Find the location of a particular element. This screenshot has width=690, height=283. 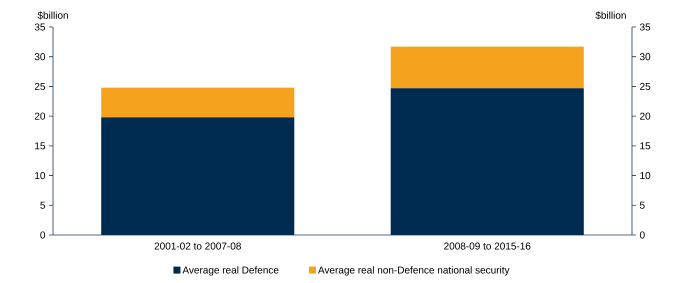

y2-tick-label: 20 is located at coordinates (645, 116).